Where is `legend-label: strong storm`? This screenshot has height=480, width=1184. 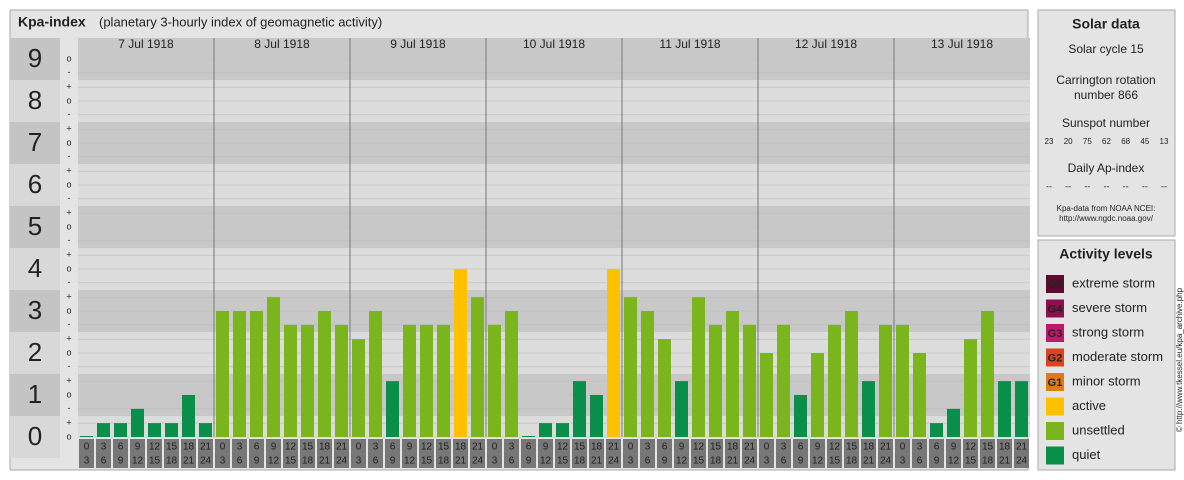 legend-label: strong storm is located at coordinates (1108, 331).